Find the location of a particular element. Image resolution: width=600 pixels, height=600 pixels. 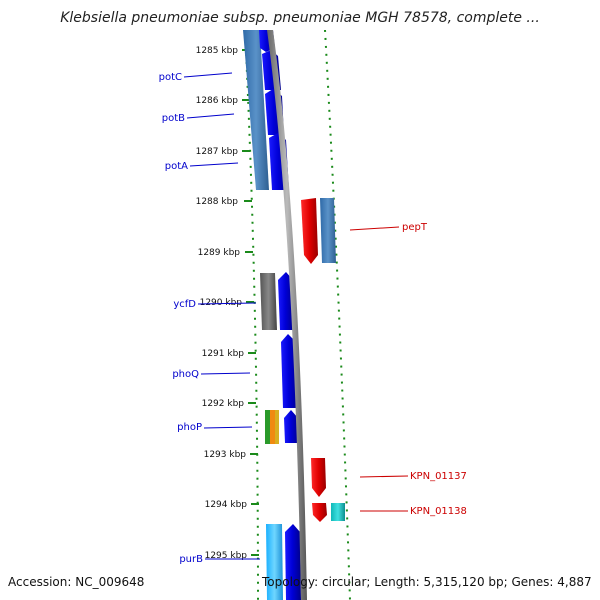

tick-group-1292: 1292 kbp is located at coordinates (229, 404).